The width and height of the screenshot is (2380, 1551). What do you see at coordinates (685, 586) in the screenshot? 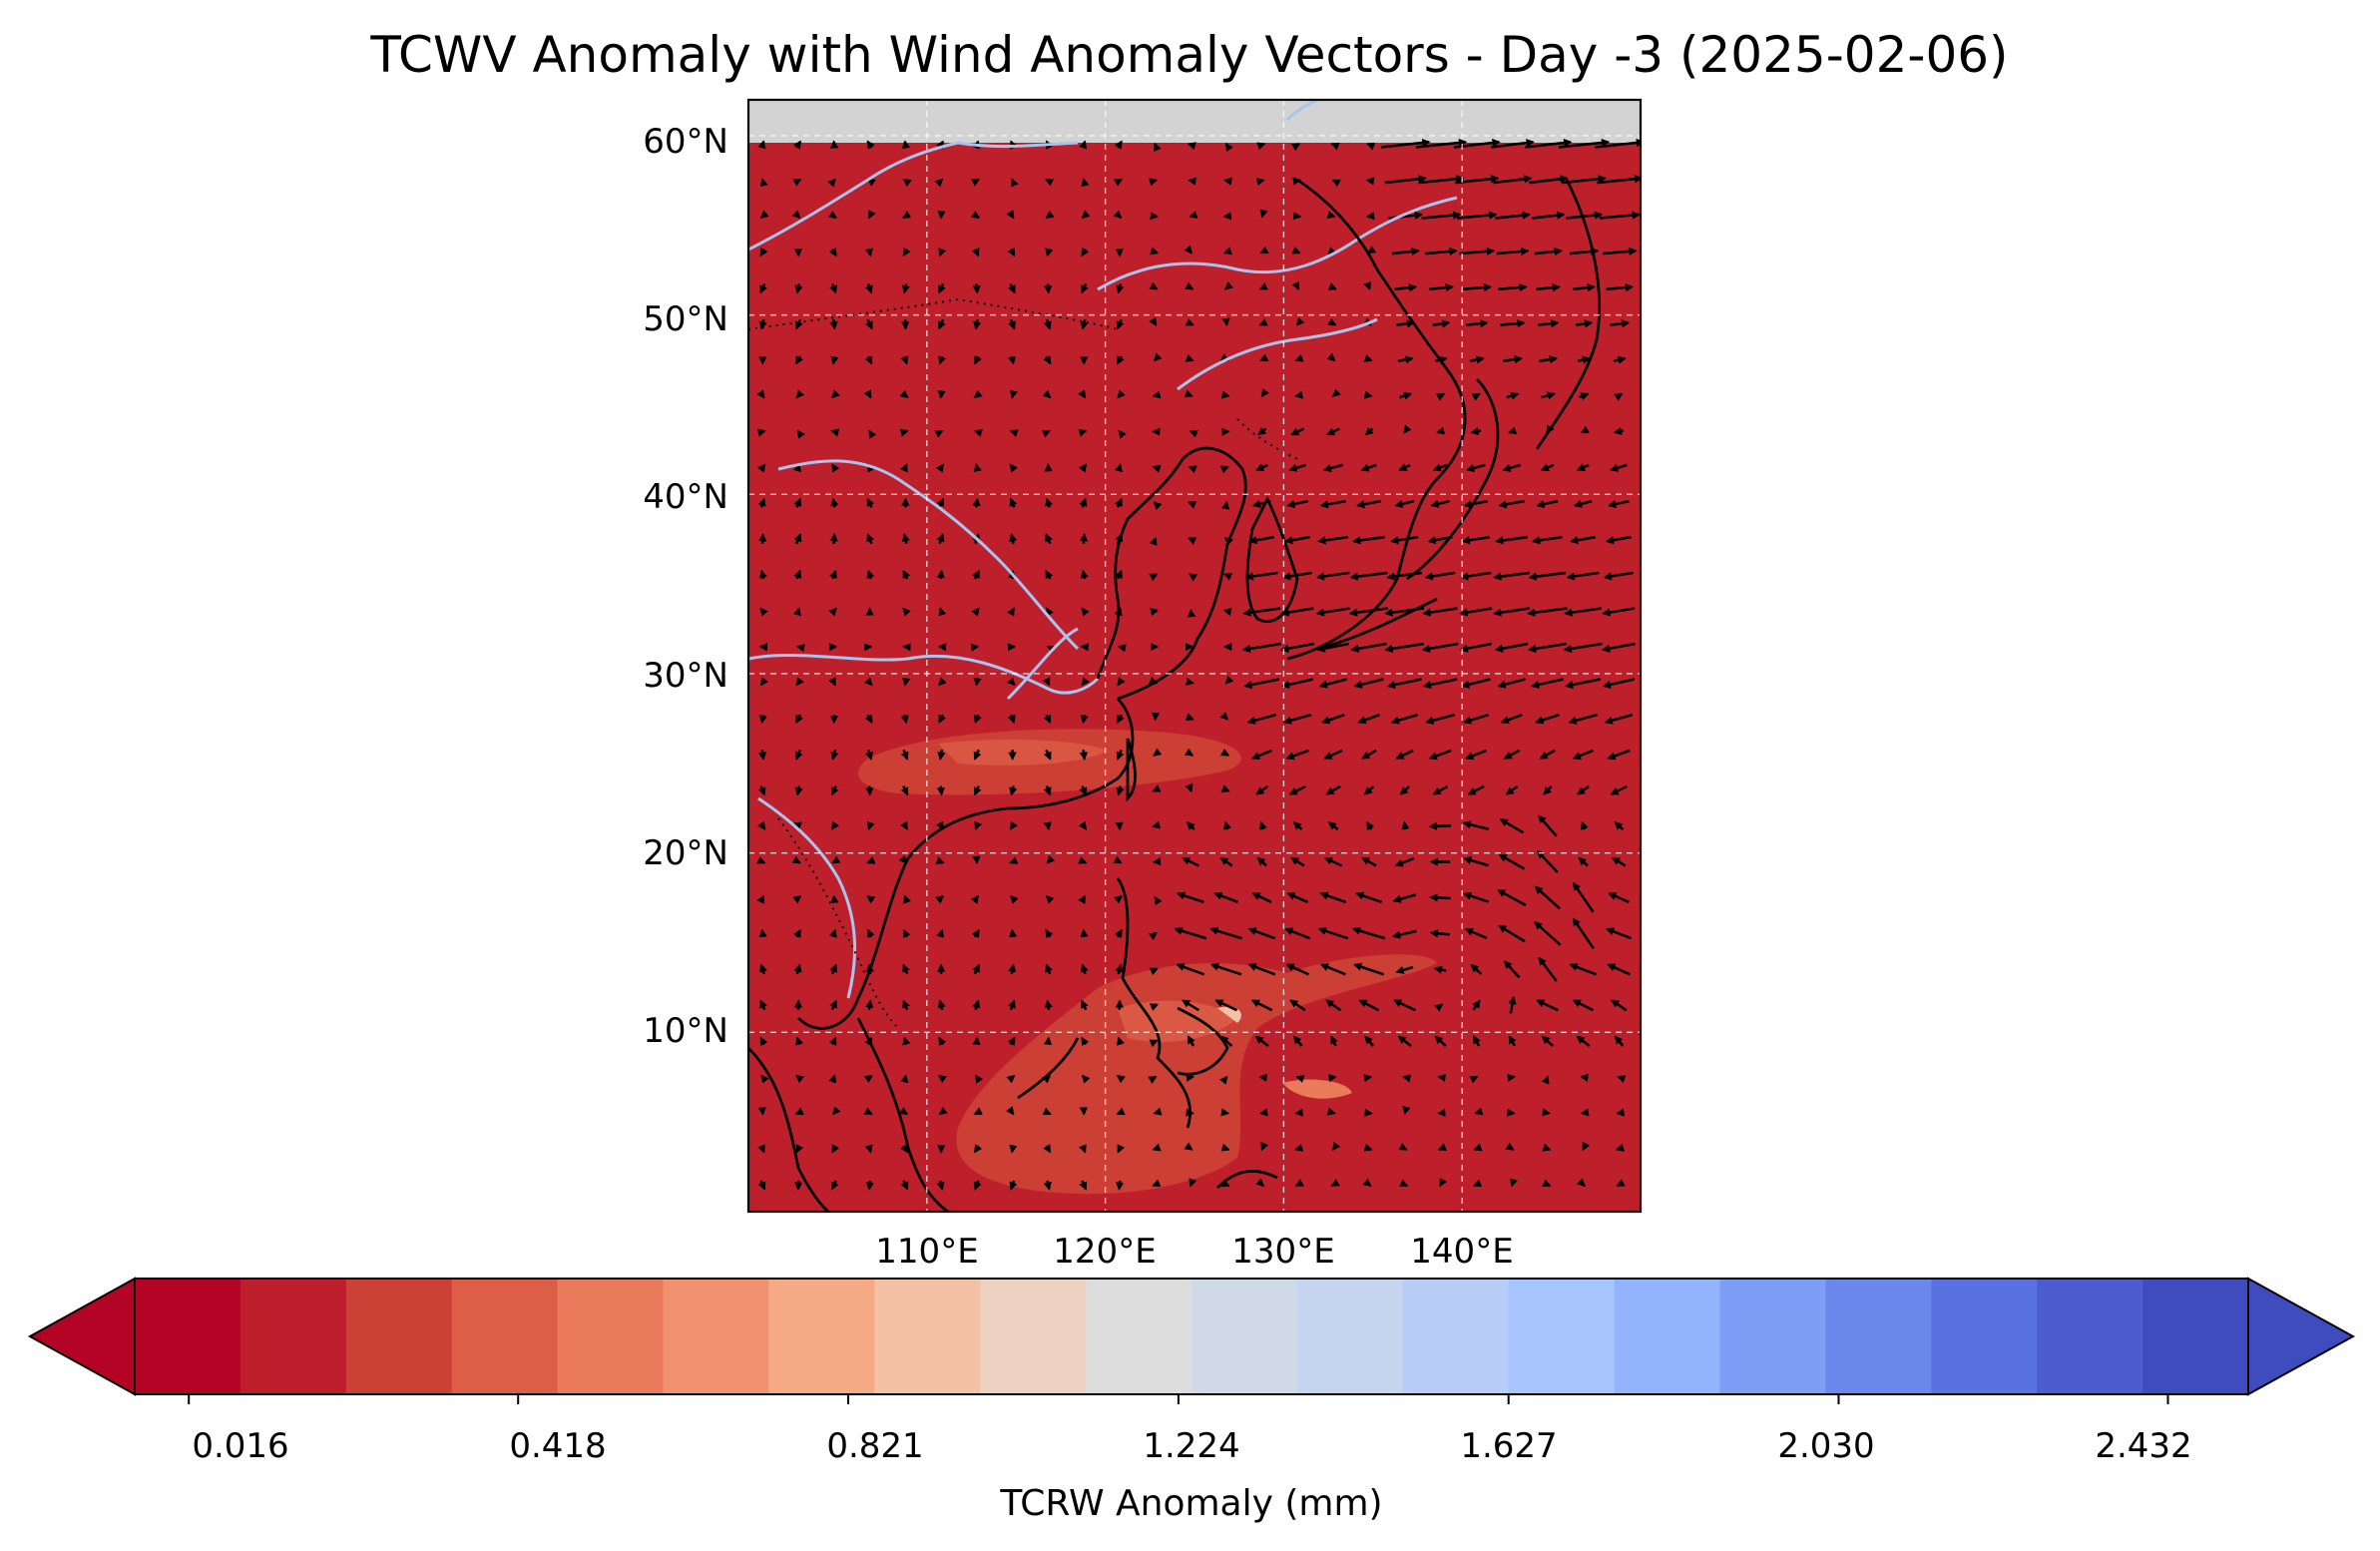
I see `latitude-axis: 10°N 20°N 30°N 40°N 50°N 60°N` at bounding box center [685, 586].